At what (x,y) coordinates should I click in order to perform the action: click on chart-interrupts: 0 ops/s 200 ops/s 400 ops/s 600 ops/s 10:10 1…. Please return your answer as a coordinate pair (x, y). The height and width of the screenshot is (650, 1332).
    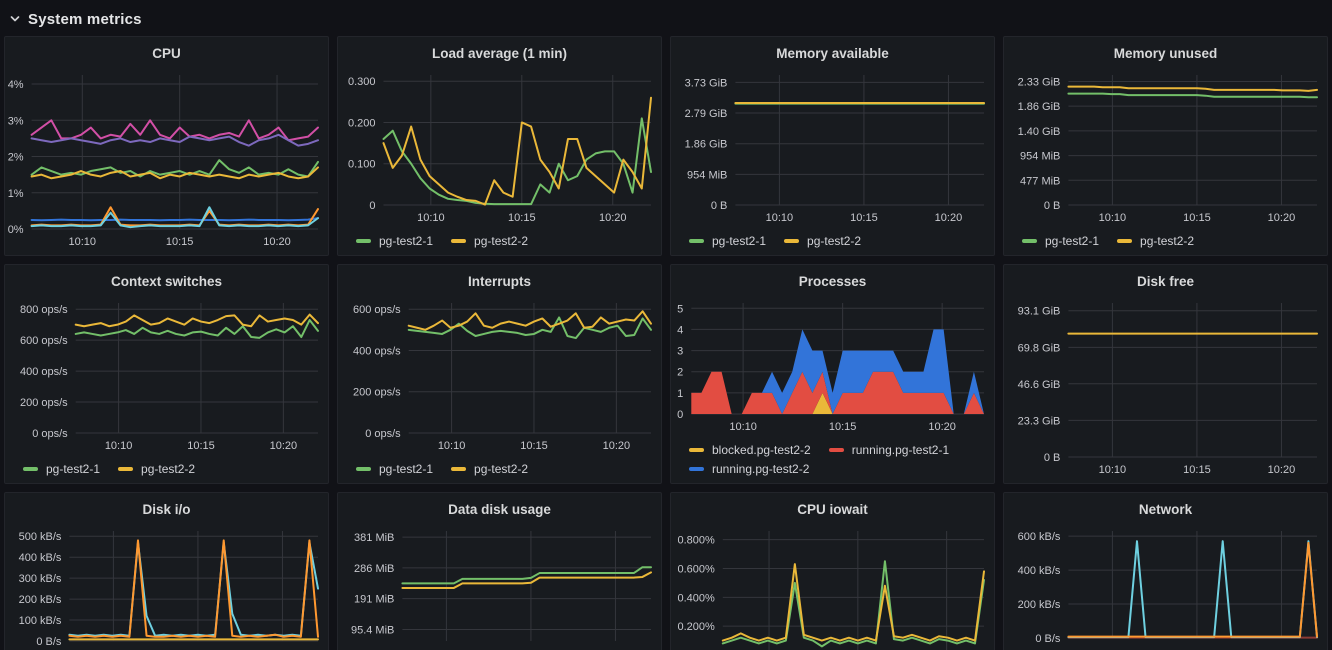
    Looking at the image, I should click on (499, 376).